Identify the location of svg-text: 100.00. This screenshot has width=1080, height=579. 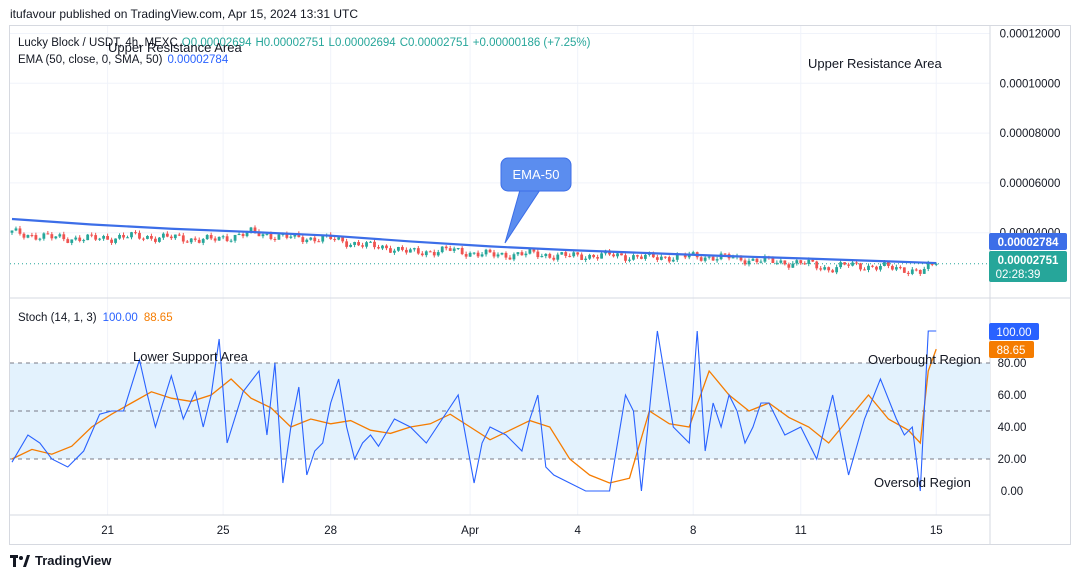
(1013, 333).